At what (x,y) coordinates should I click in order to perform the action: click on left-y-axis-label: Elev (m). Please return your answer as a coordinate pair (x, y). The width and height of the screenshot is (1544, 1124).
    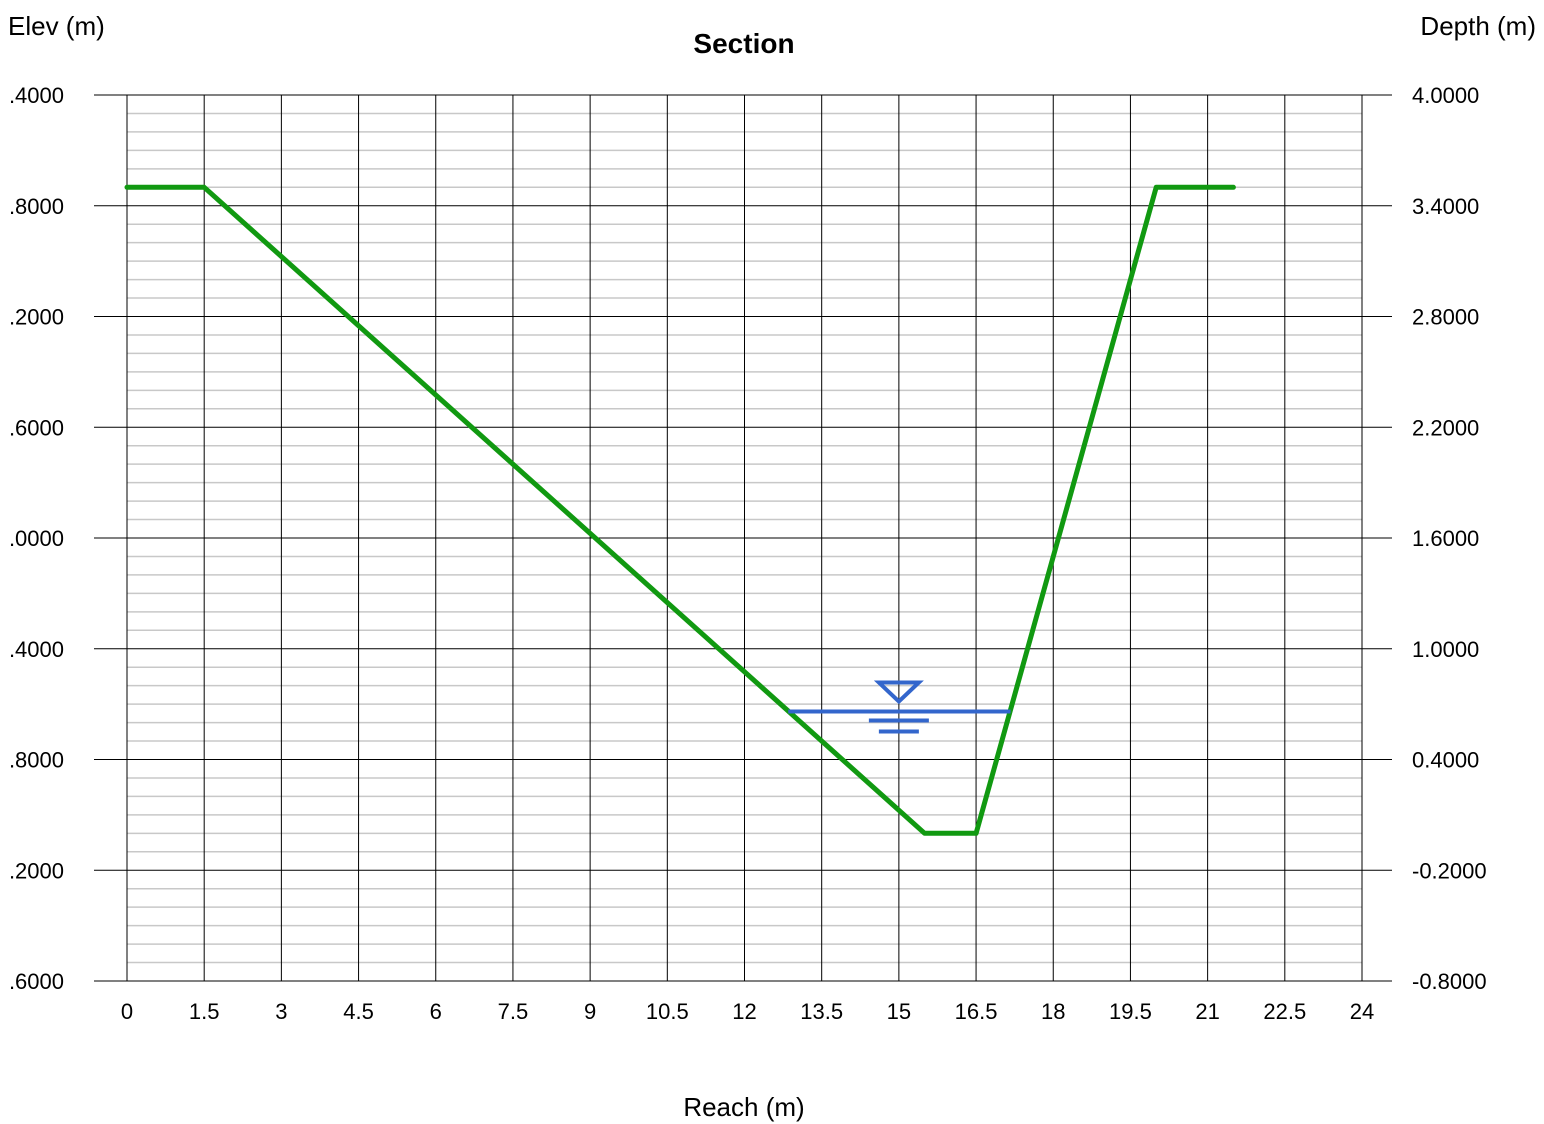
    Looking at the image, I should click on (56, 26).